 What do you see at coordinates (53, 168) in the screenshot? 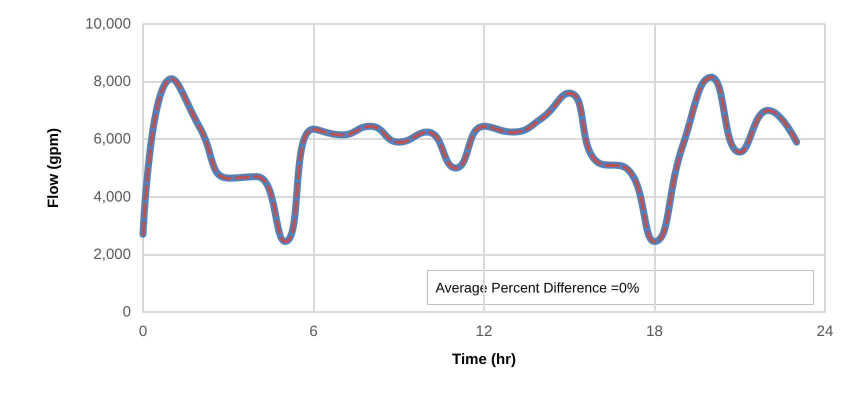
I see `y-axis-title: Flow (gpm)` at bounding box center [53, 168].